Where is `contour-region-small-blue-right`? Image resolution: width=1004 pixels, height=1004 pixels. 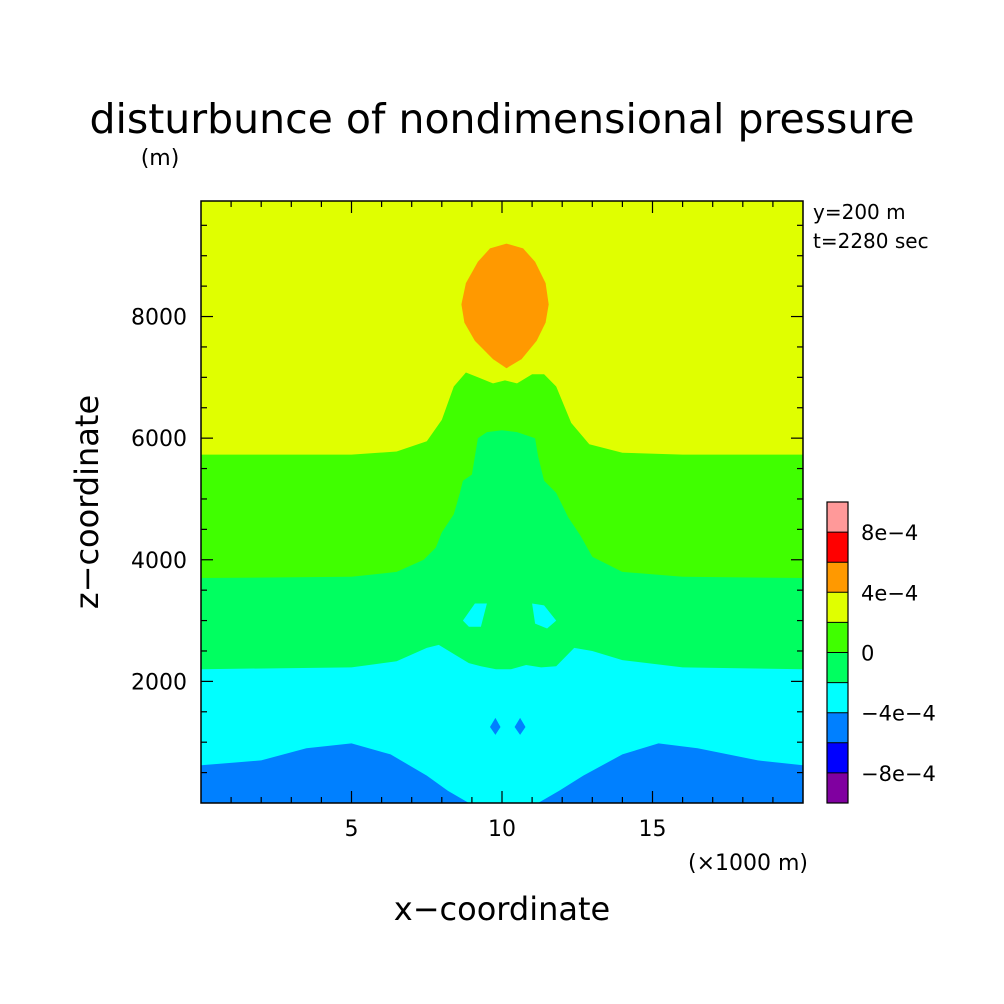
contour-region-small-blue-right is located at coordinates (520, 726).